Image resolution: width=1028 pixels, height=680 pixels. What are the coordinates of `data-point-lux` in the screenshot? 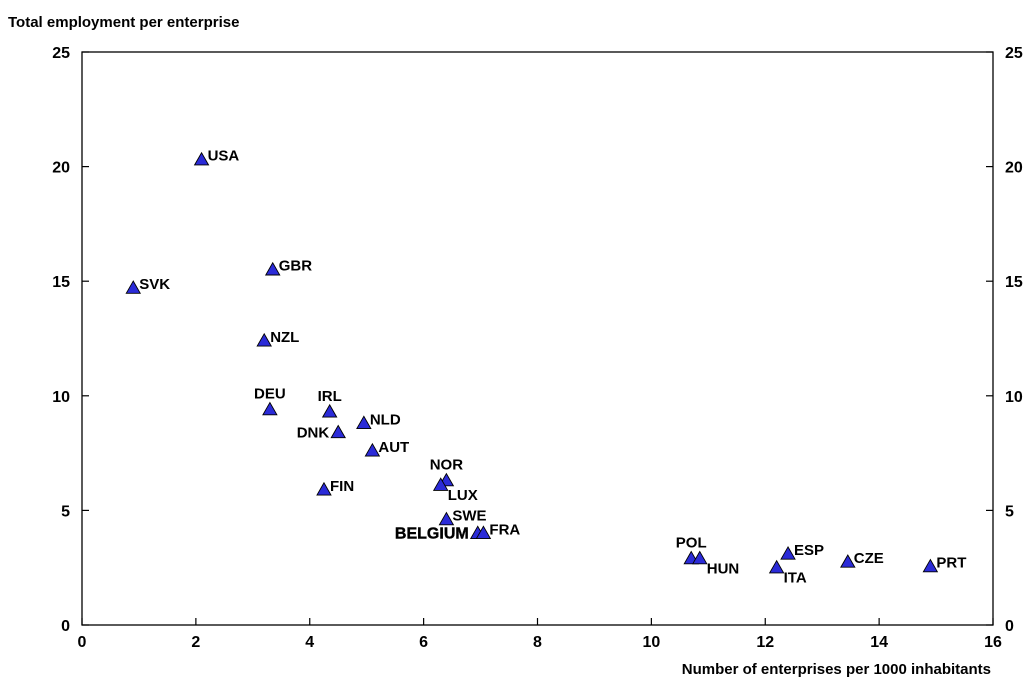 It's located at (440, 484).